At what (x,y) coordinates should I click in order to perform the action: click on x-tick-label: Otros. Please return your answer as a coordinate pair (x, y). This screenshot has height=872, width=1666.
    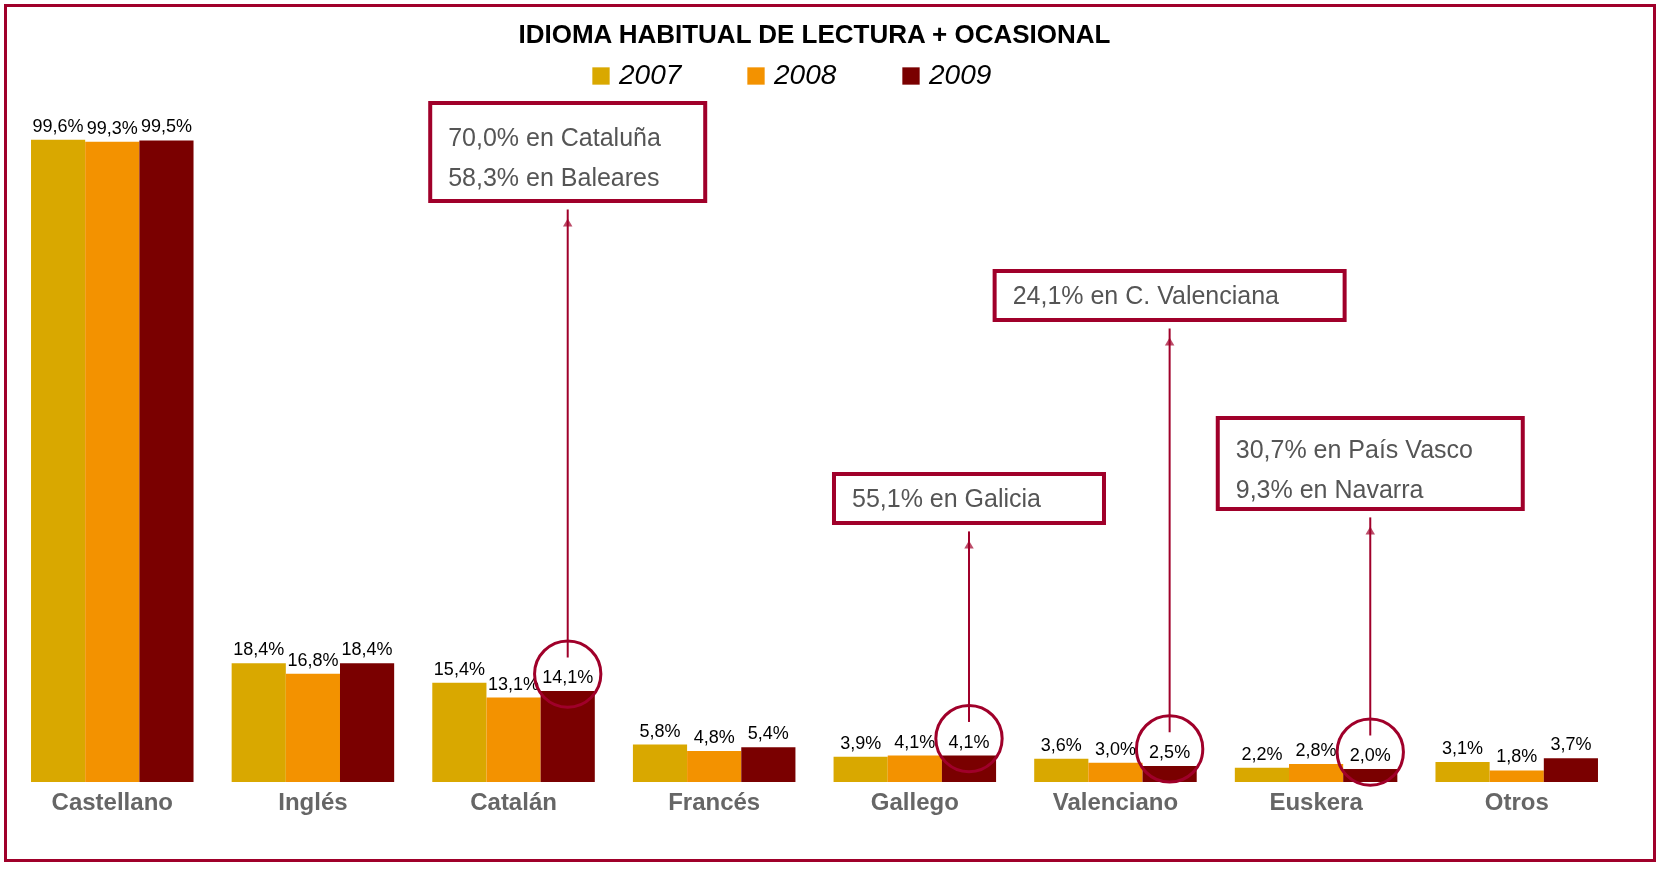
    Looking at the image, I should click on (1516, 801).